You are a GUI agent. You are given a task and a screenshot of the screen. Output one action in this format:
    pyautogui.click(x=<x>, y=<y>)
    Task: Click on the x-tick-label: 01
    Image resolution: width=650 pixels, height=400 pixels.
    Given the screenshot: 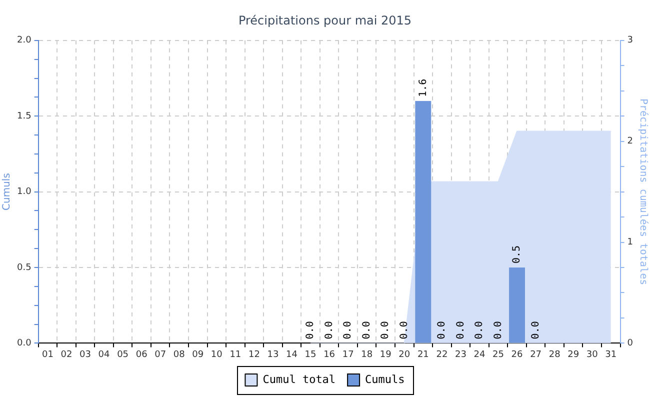 What is the action you would take?
    pyautogui.click(x=48, y=355)
    